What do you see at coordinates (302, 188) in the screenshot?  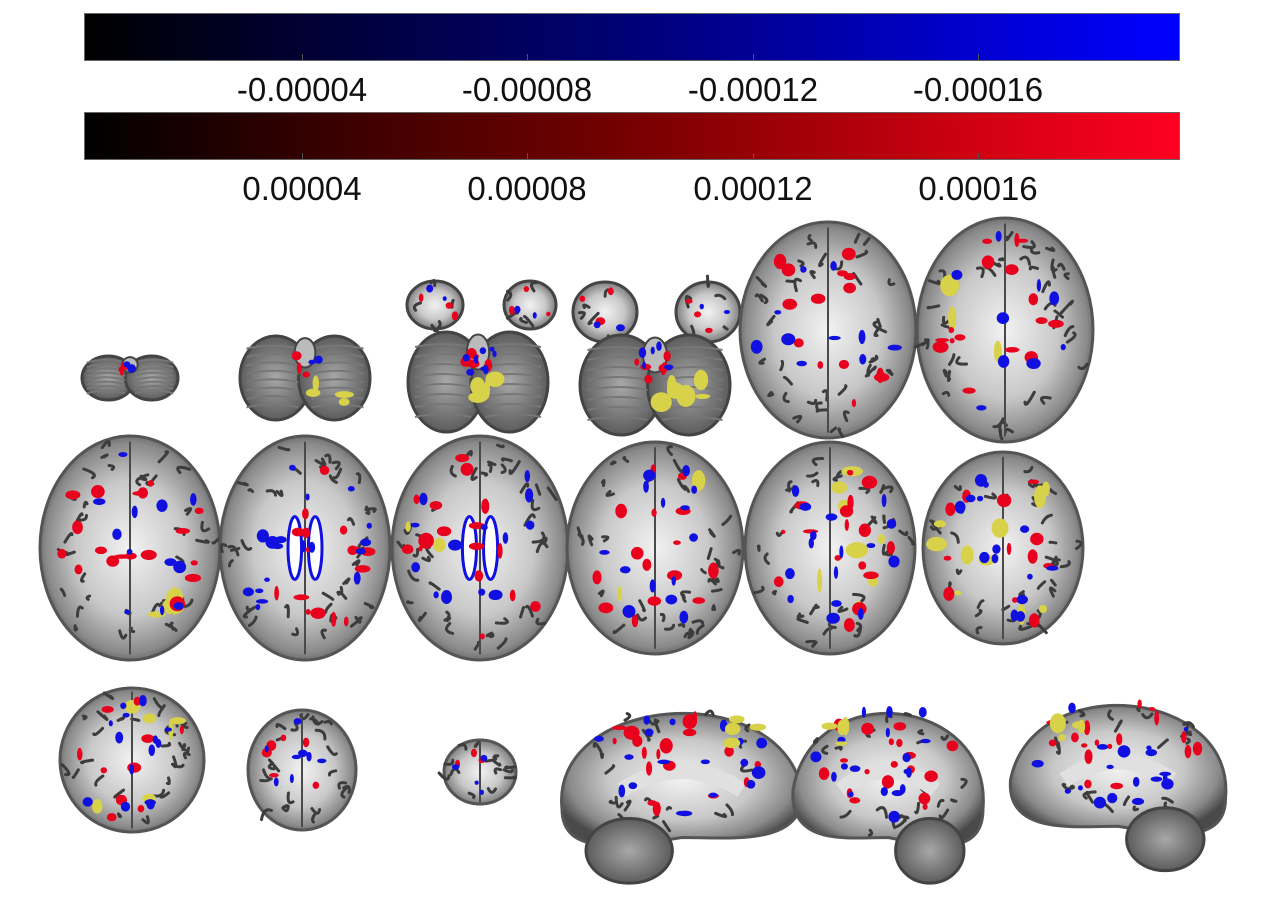 I see `pos-tick-label-1: 0.00004` at bounding box center [302, 188].